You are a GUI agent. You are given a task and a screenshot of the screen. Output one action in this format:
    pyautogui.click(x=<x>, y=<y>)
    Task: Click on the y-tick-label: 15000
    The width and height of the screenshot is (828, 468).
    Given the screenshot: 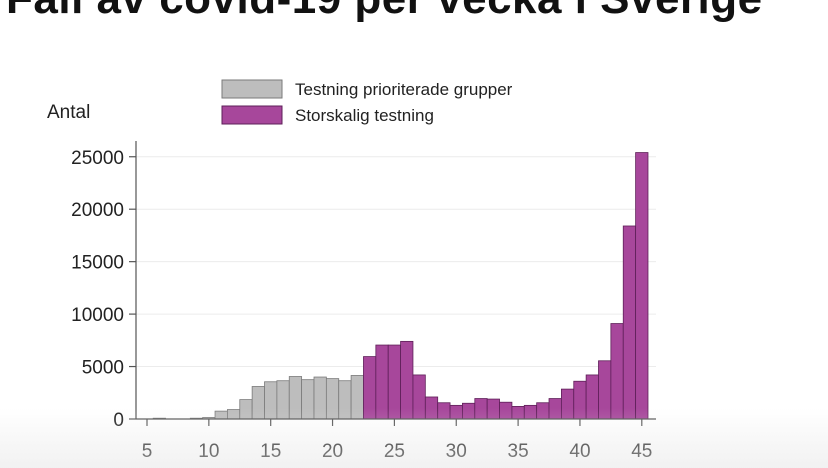 What is the action you would take?
    pyautogui.click(x=97, y=263)
    